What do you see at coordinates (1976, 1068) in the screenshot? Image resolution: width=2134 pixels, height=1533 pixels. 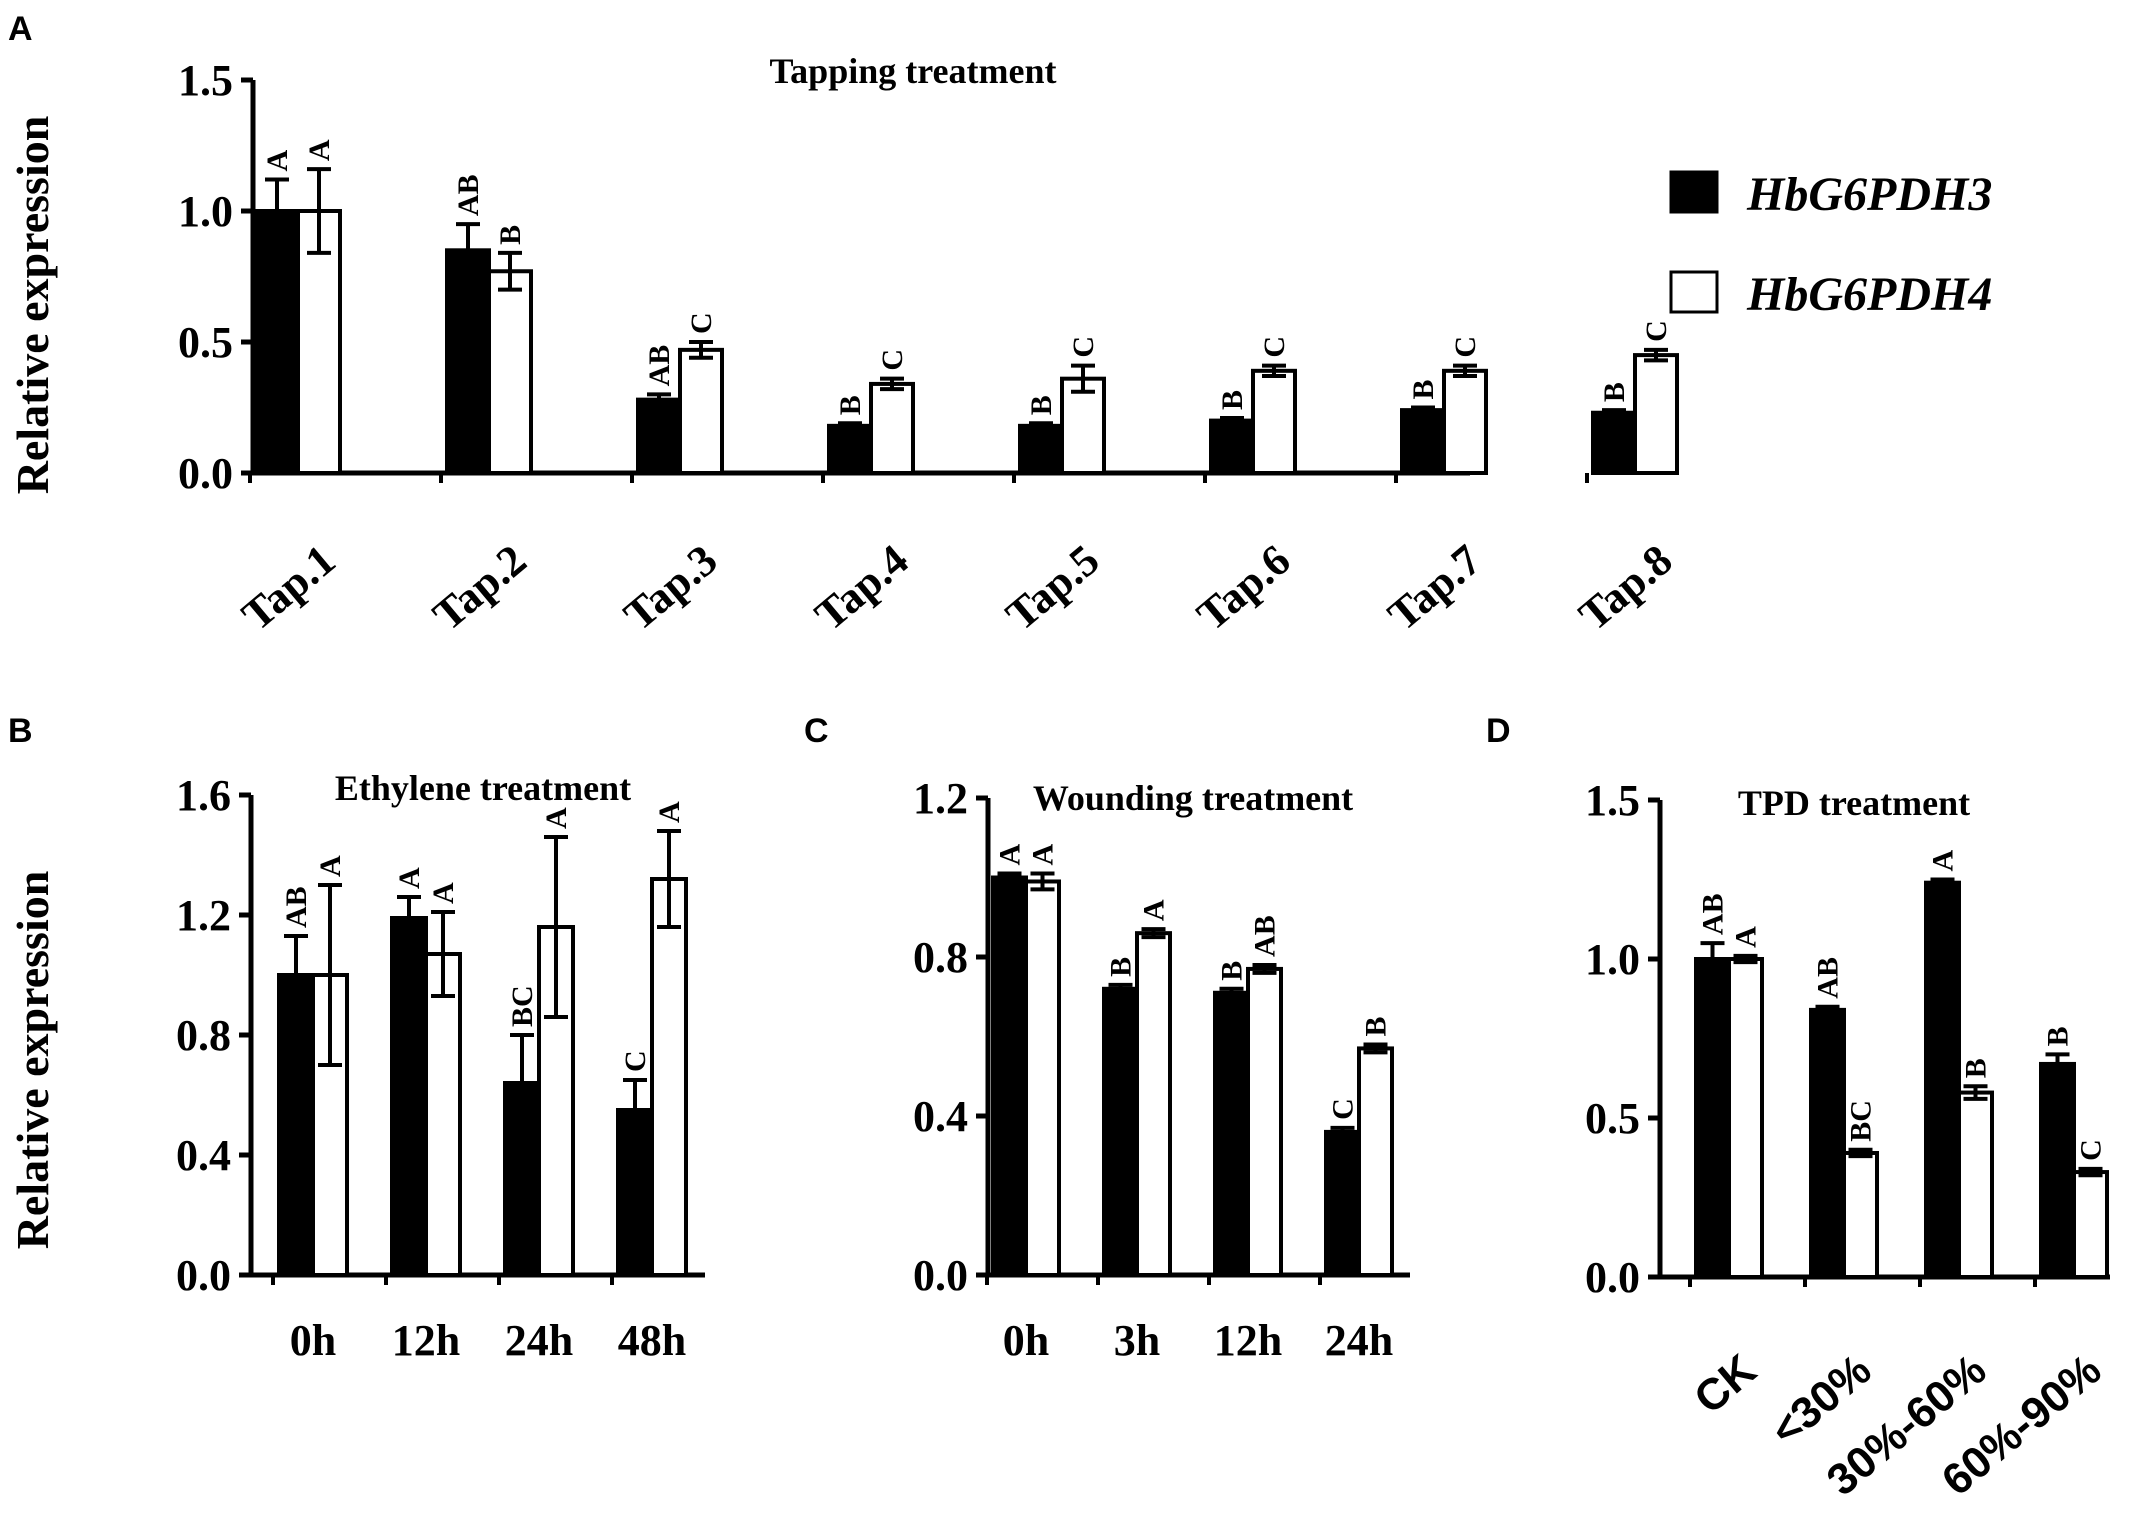 I see `significance-label-d: B` at bounding box center [1976, 1068].